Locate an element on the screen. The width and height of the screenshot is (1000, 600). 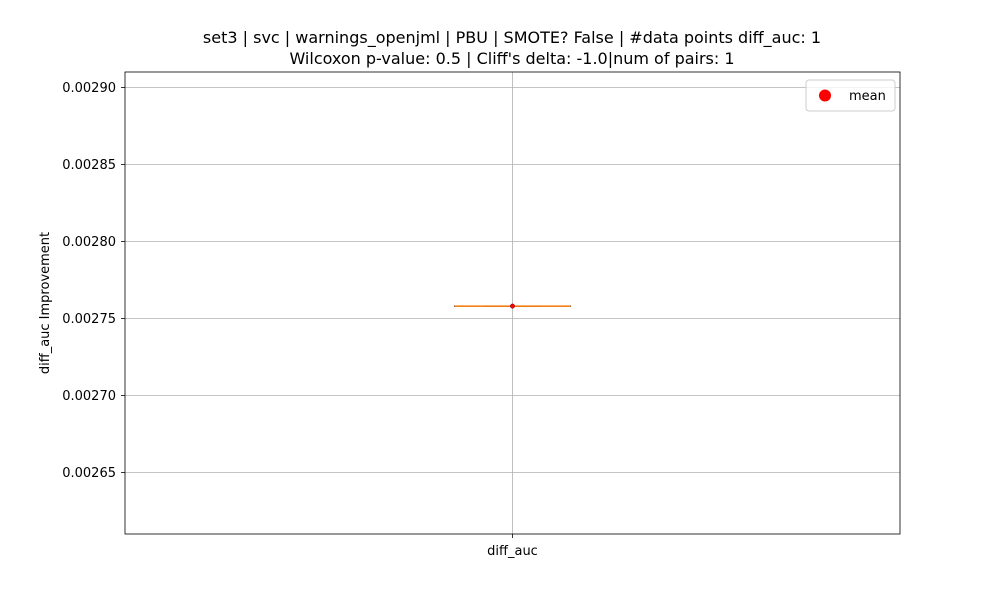
y-tick-label: 0.00265 is located at coordinates (89, 473).